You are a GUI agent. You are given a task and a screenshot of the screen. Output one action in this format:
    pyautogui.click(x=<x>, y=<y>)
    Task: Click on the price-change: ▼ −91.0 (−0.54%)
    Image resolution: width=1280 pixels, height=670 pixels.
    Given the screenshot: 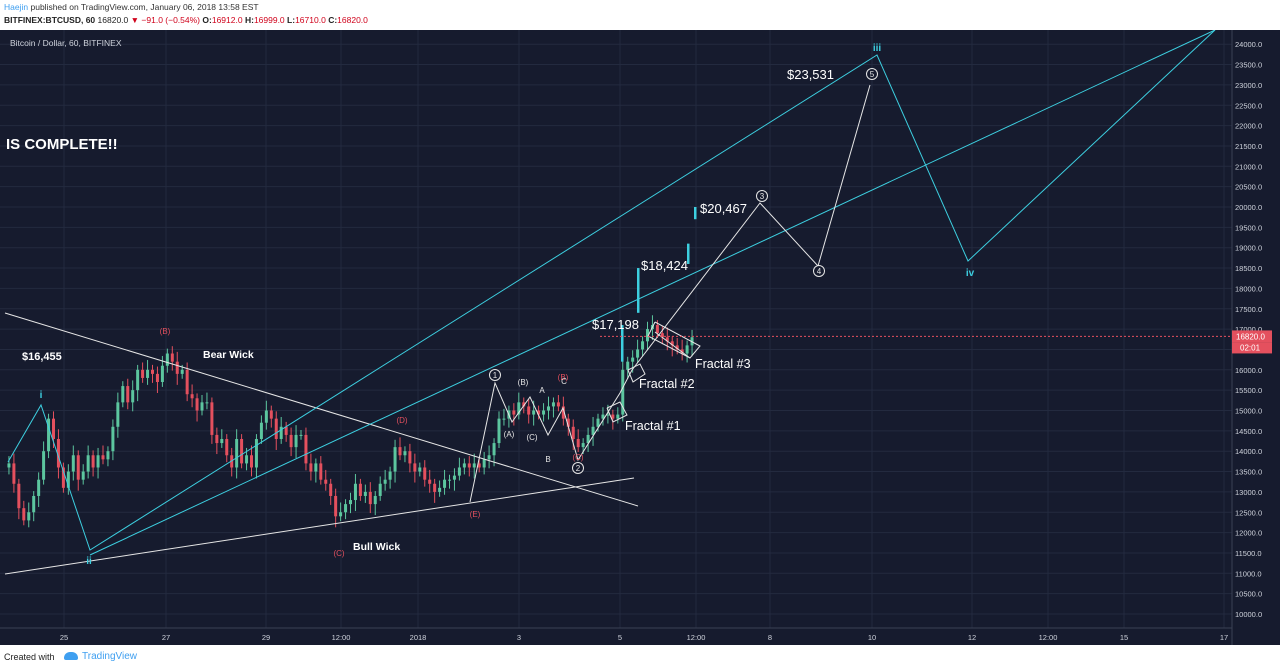 What is the action you would take?
    pyautogui.click(x=165, y=20)
    